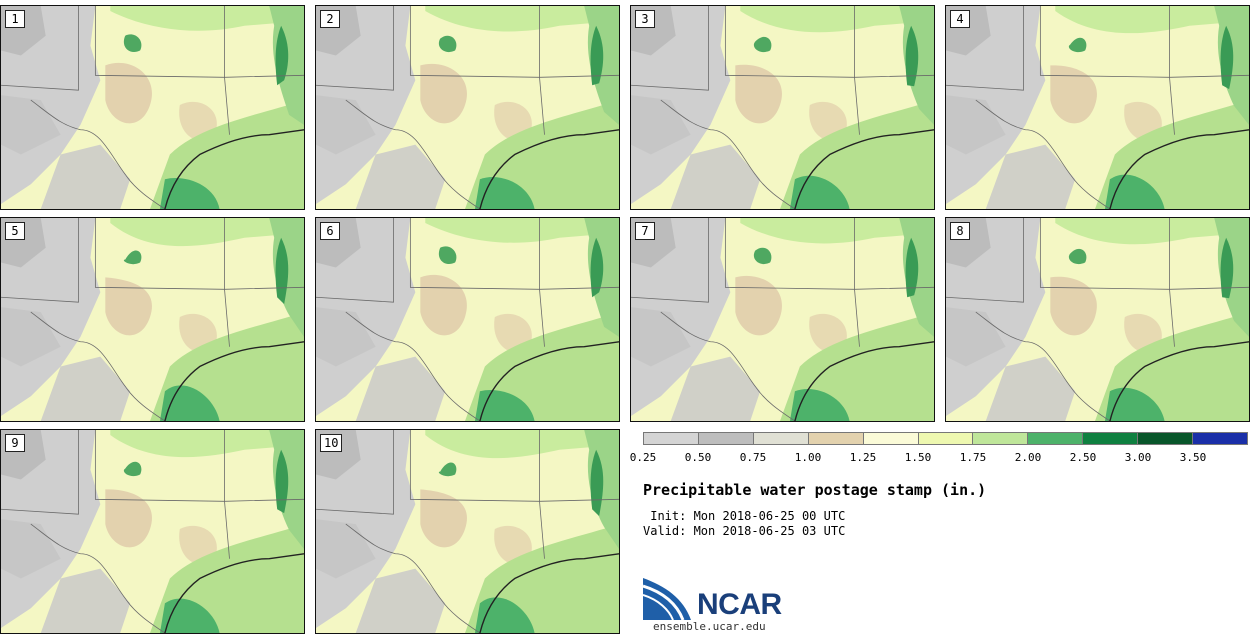 Image resolution: width=1260 pixels, height=635 pixels. Describe the element at coordinates (645, 231) in the screenshot. I see `member-number-label: 7` at that location.